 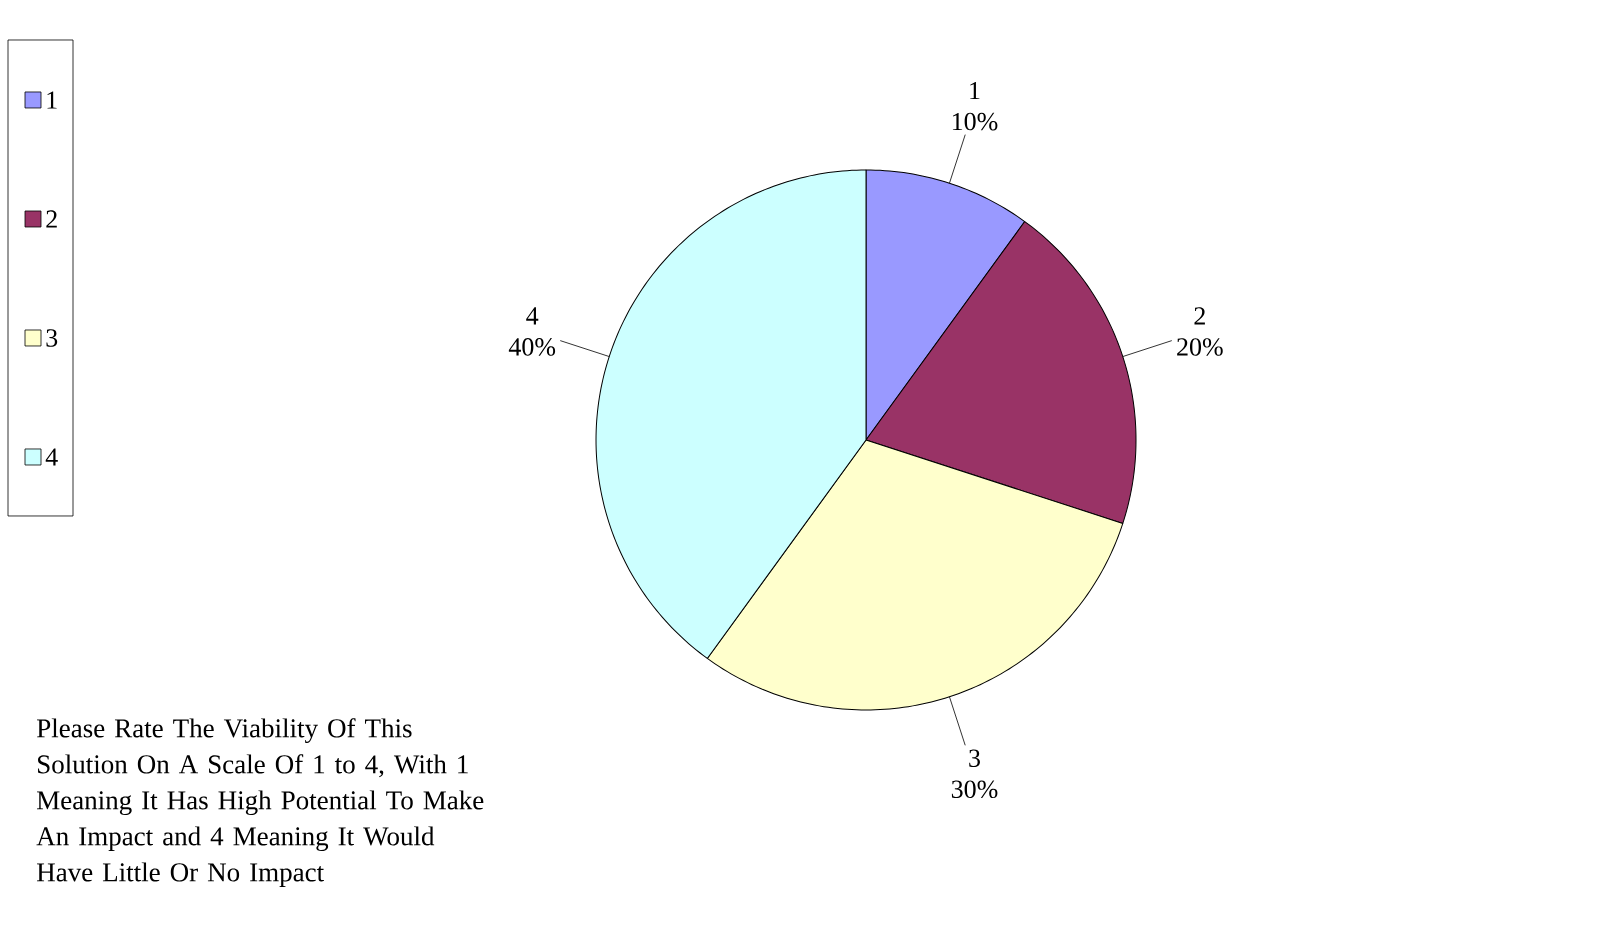 I want to click on data-label: 20%, so click(x=1200, y=347).